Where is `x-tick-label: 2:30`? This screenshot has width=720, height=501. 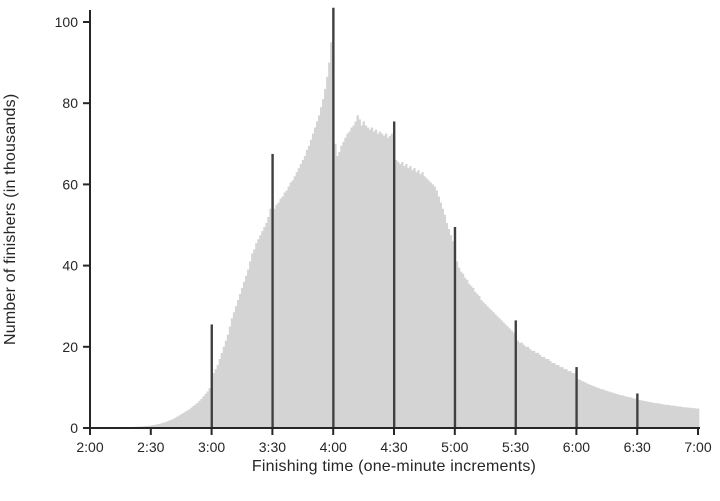
x-tick-label: 2:30 is located at coordinates (150, 447).